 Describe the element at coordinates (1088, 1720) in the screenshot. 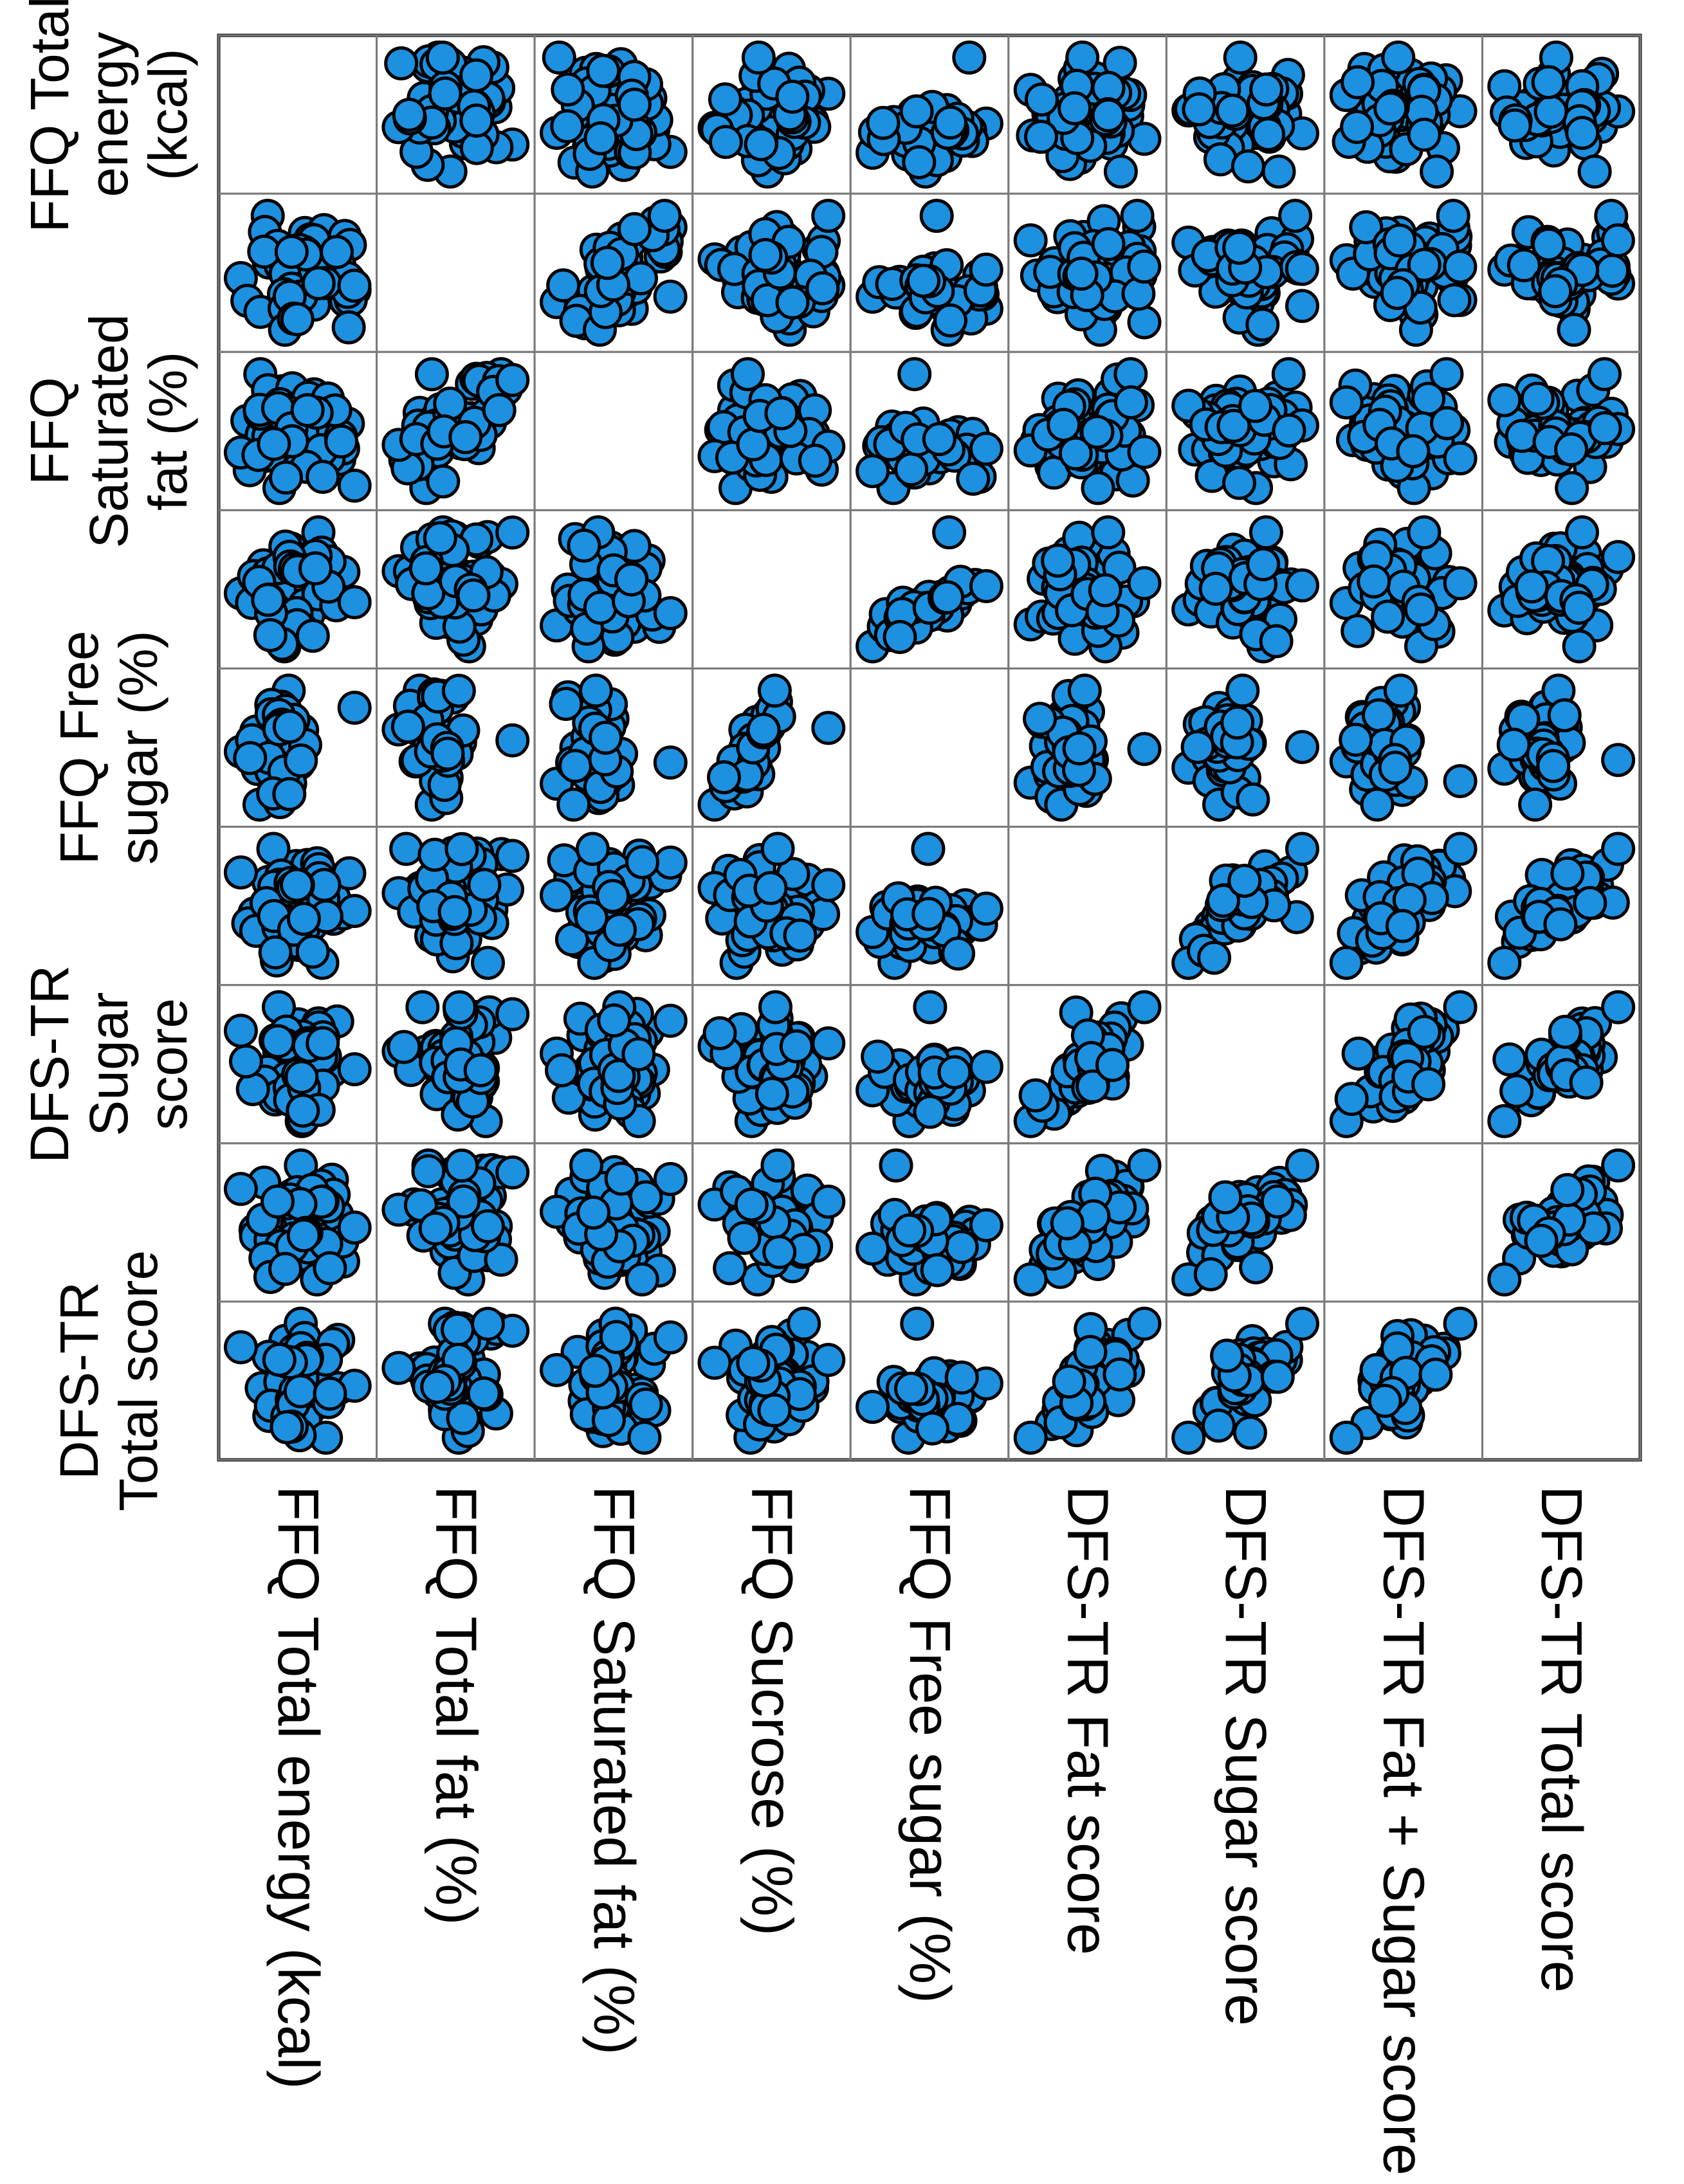

I see `column-label-text: DFS-TR Fat score` at that location.